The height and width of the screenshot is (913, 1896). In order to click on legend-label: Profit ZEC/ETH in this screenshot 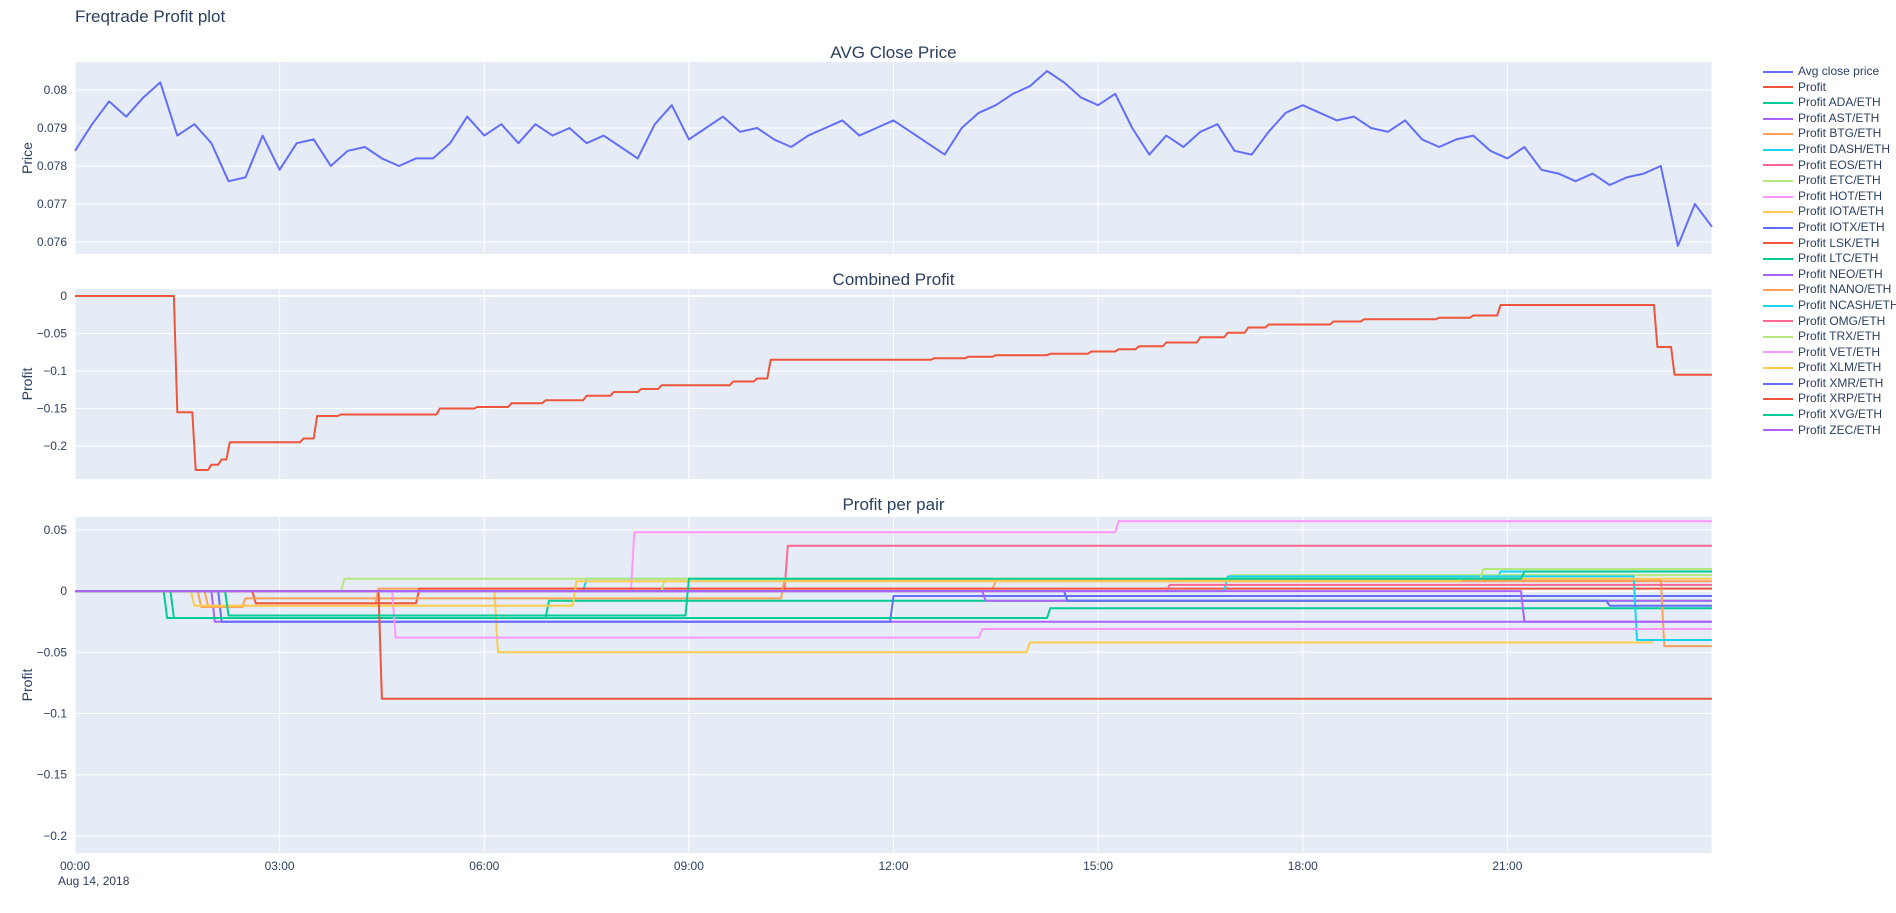, I will do `click(1839, 429)`.